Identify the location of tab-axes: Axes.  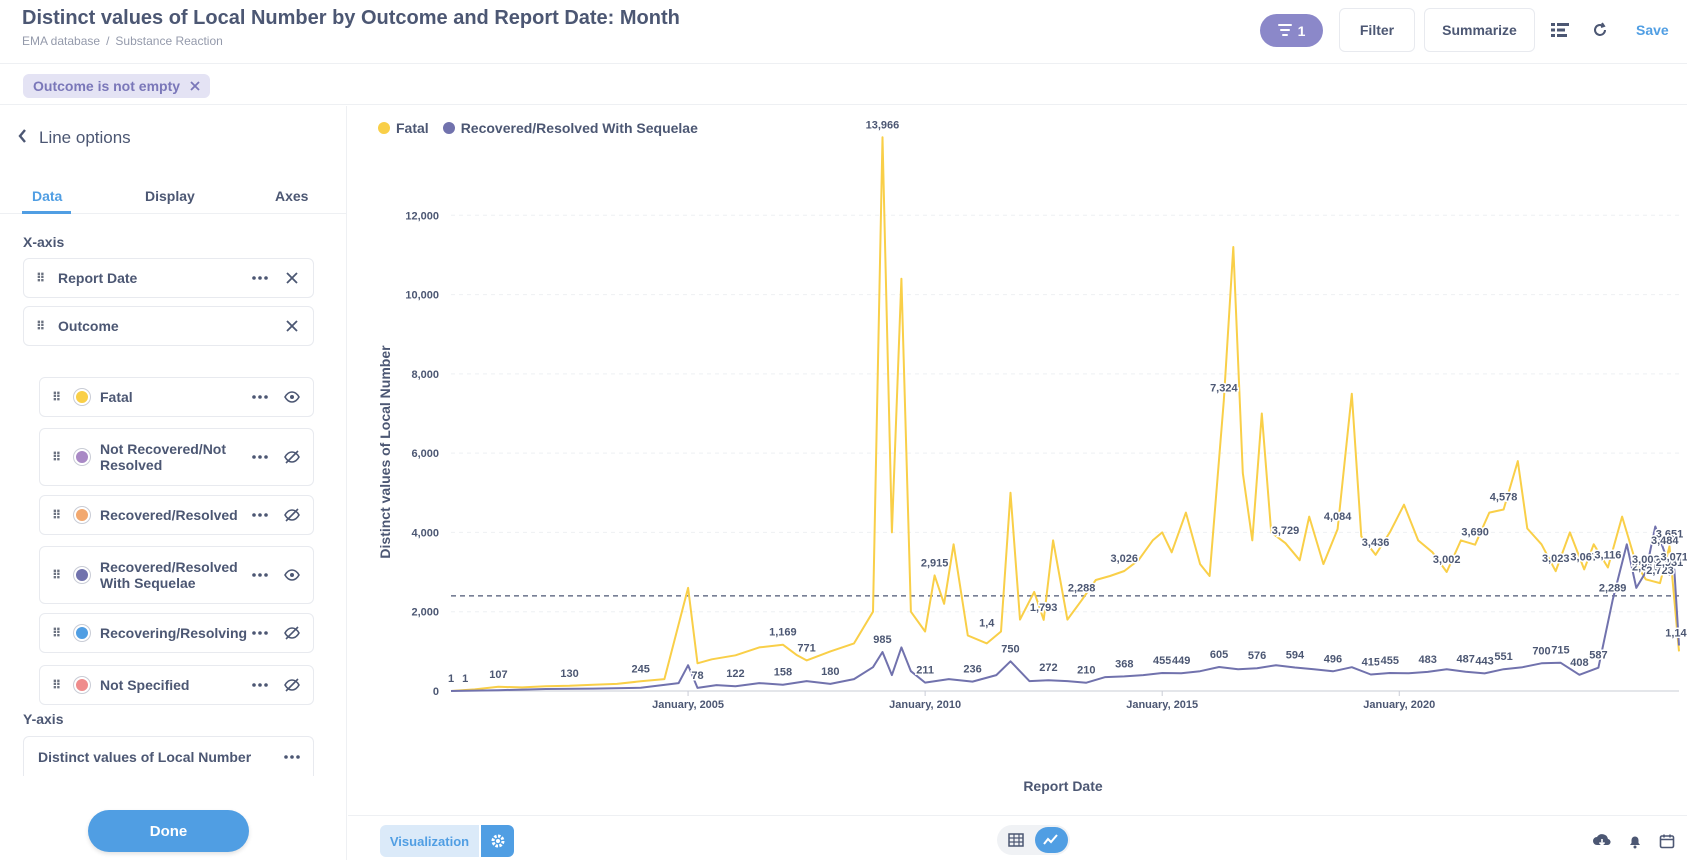
(292, 196).